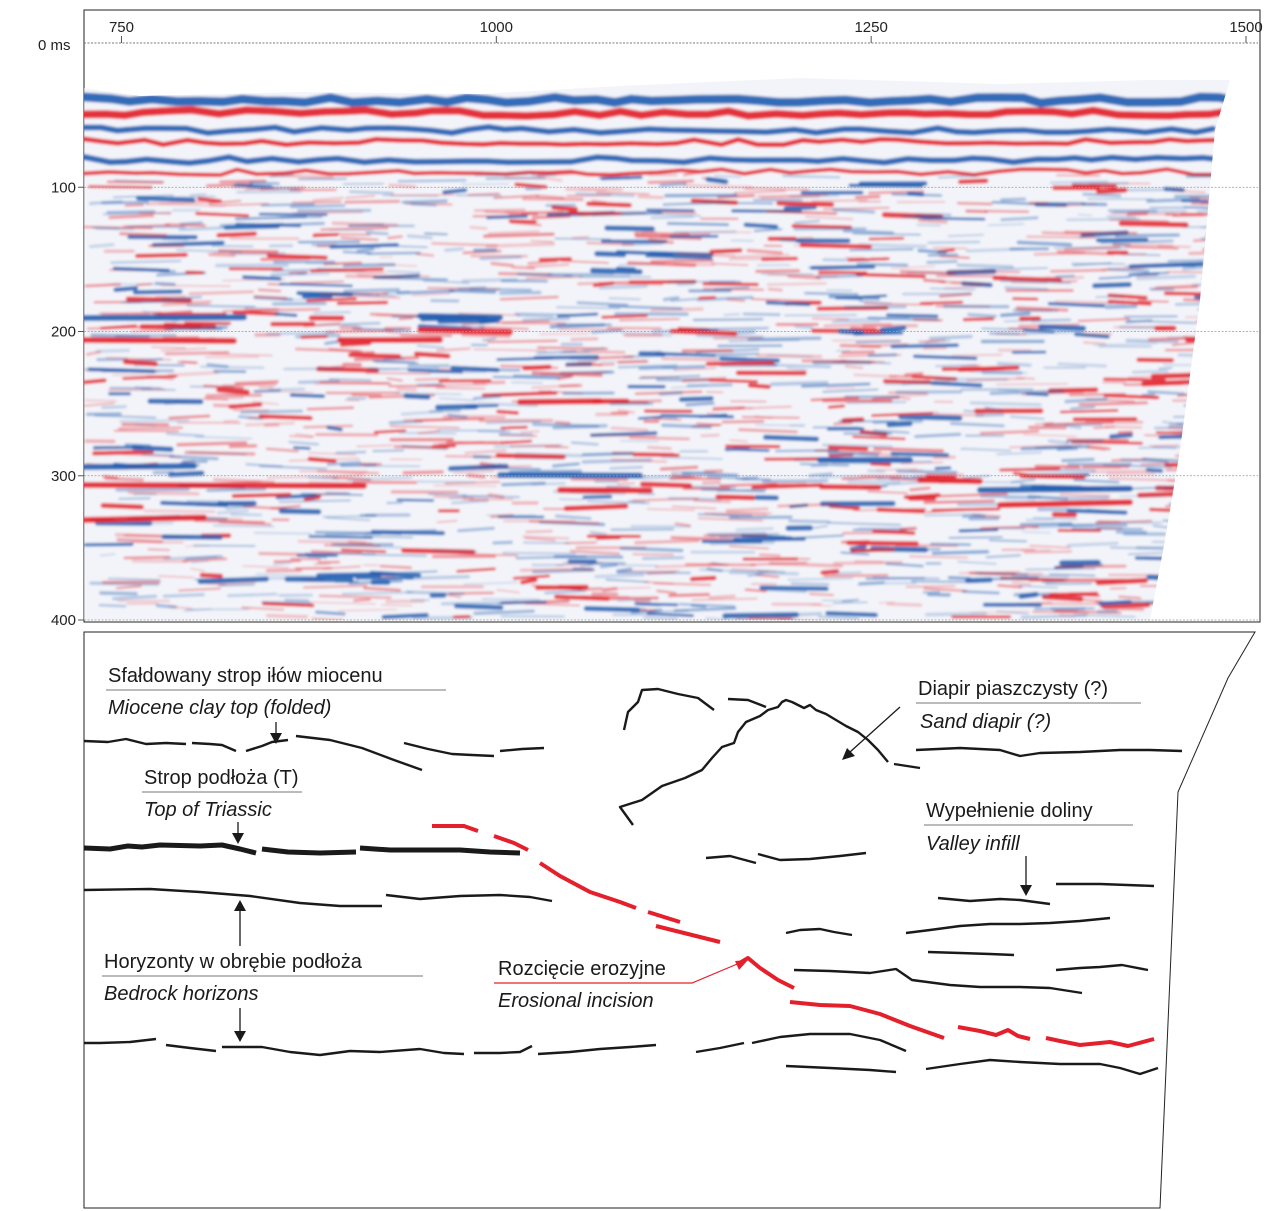  I want to click on label-erosion-en: Erosional incision, so click(576, 1001).